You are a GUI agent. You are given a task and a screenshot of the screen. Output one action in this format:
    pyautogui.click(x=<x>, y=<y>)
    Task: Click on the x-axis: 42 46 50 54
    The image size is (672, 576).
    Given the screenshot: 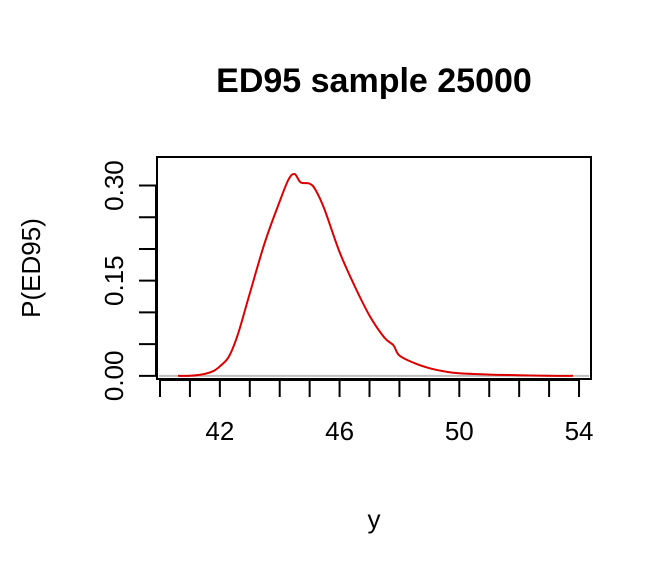 What is the action you would take?
    pyautogui.click(x=376, y=412)
    